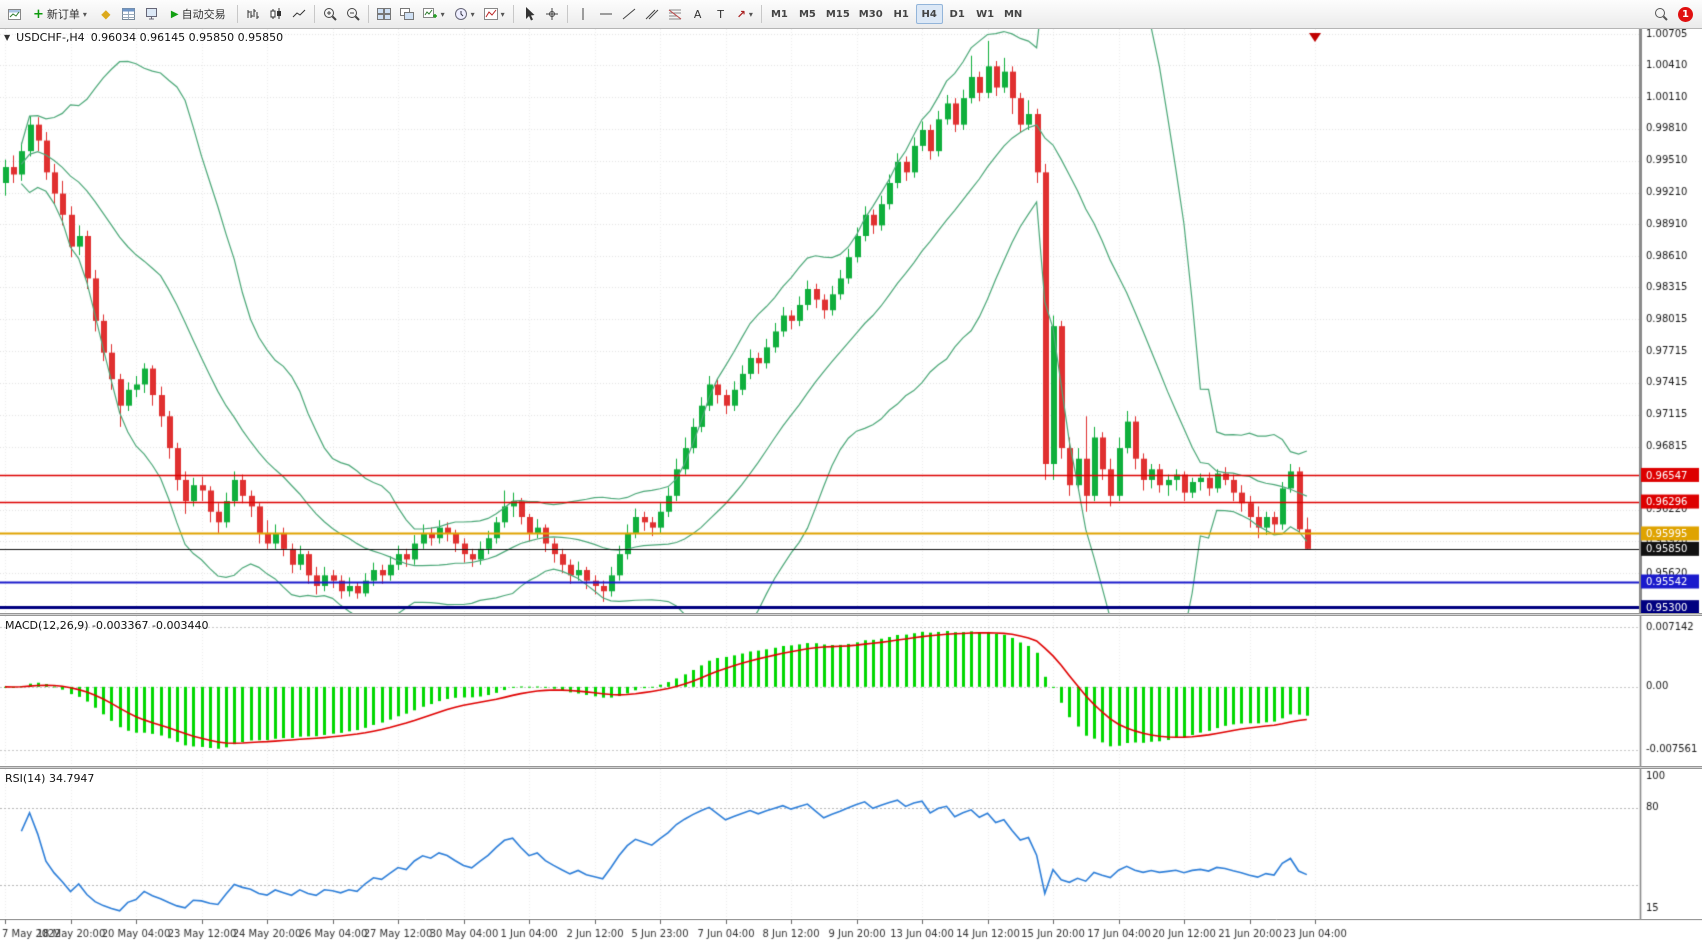  I want to click on autotrading-button: ▶ 自动交易, so click(198, 14).